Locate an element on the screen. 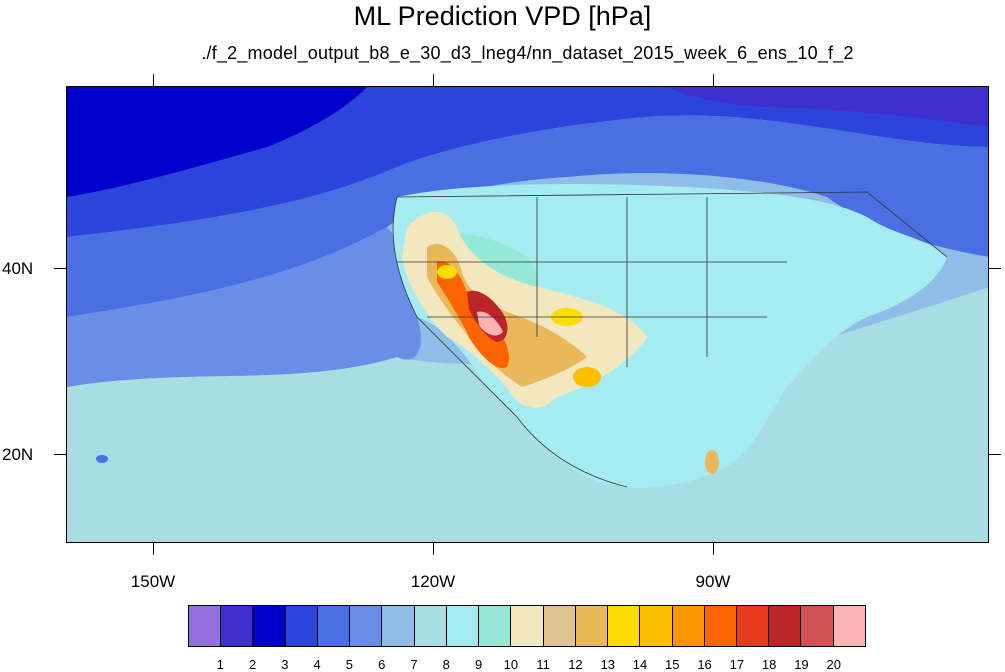 The image size is (1005, 672). colorbar-label: 3 is located at coordinates (285, 664).